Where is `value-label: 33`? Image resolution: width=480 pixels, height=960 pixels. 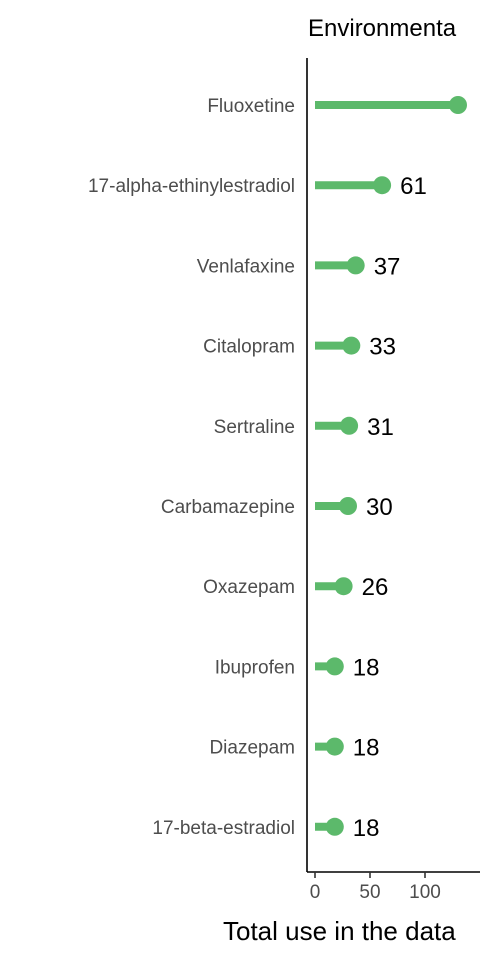 value-label: 33 is located at coordinates (382, 347).